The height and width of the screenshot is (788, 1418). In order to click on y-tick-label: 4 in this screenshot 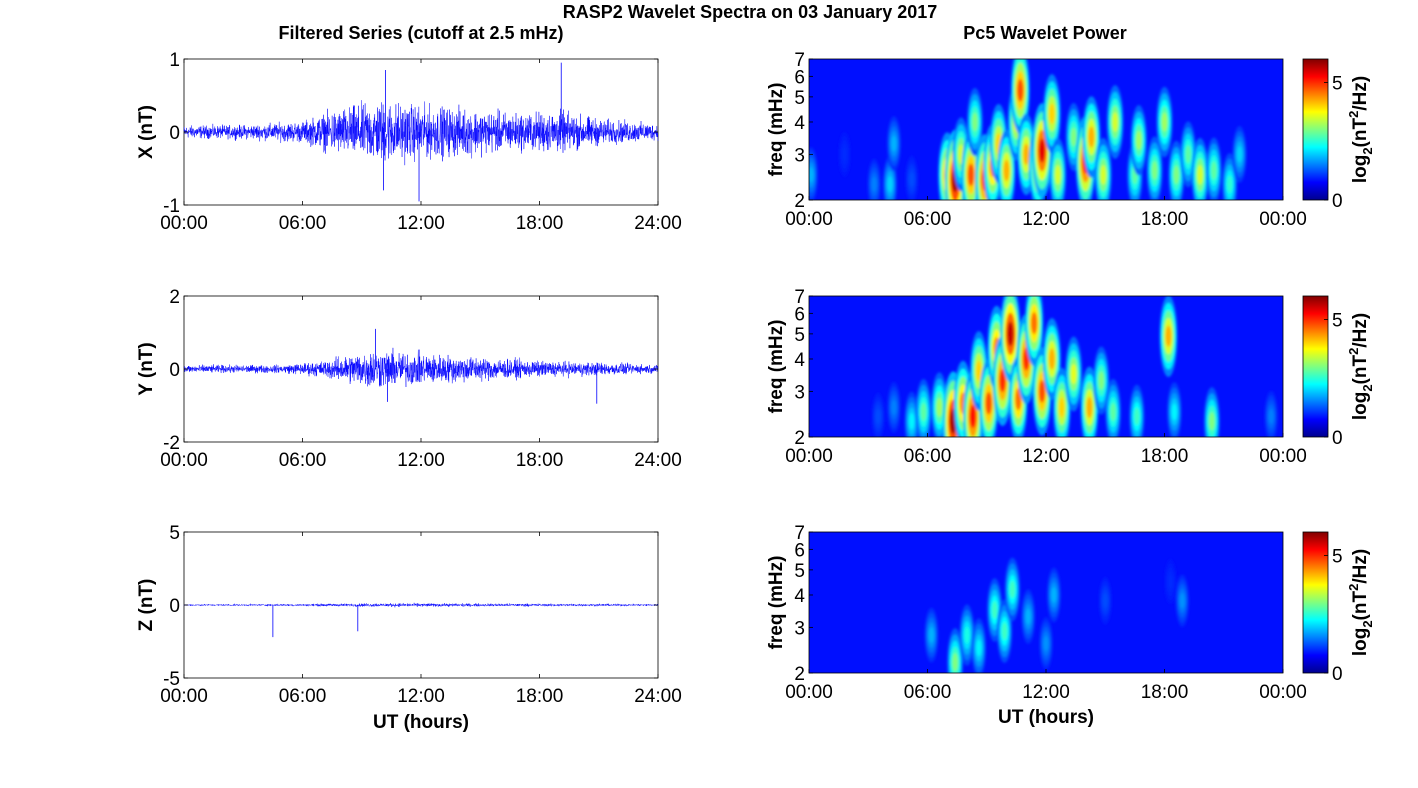, I will do `click(799, 360)`.